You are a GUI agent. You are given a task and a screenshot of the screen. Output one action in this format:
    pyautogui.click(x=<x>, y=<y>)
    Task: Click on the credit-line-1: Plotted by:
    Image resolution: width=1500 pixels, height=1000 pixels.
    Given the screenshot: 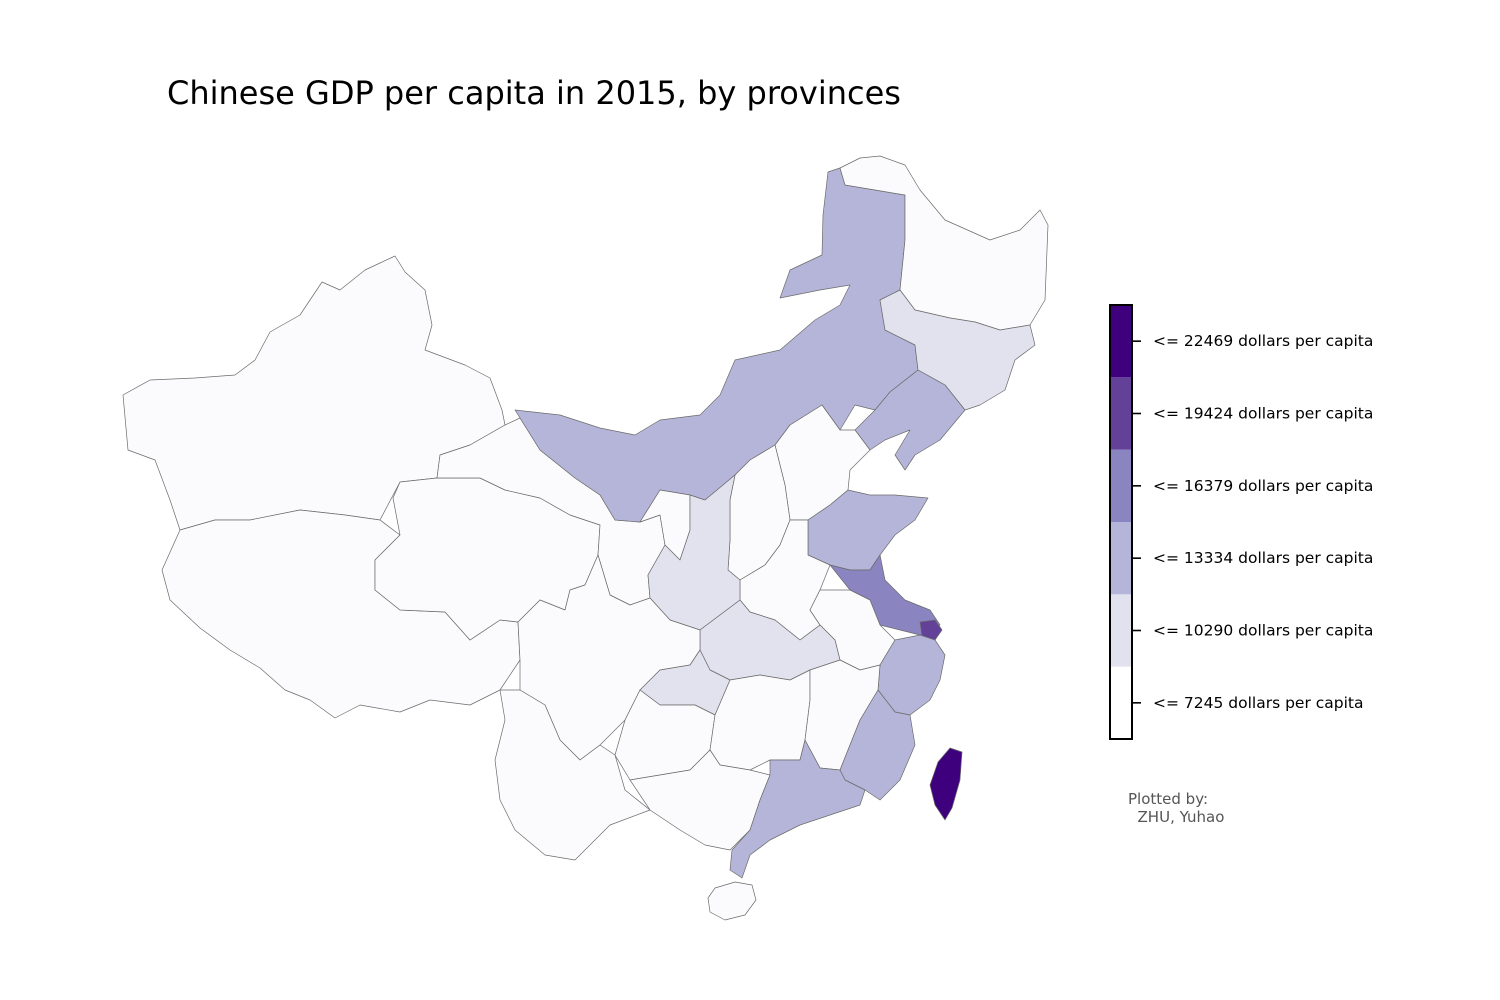 What is the action you would take?
    pyautogui.click(x=1168, y=799)
    